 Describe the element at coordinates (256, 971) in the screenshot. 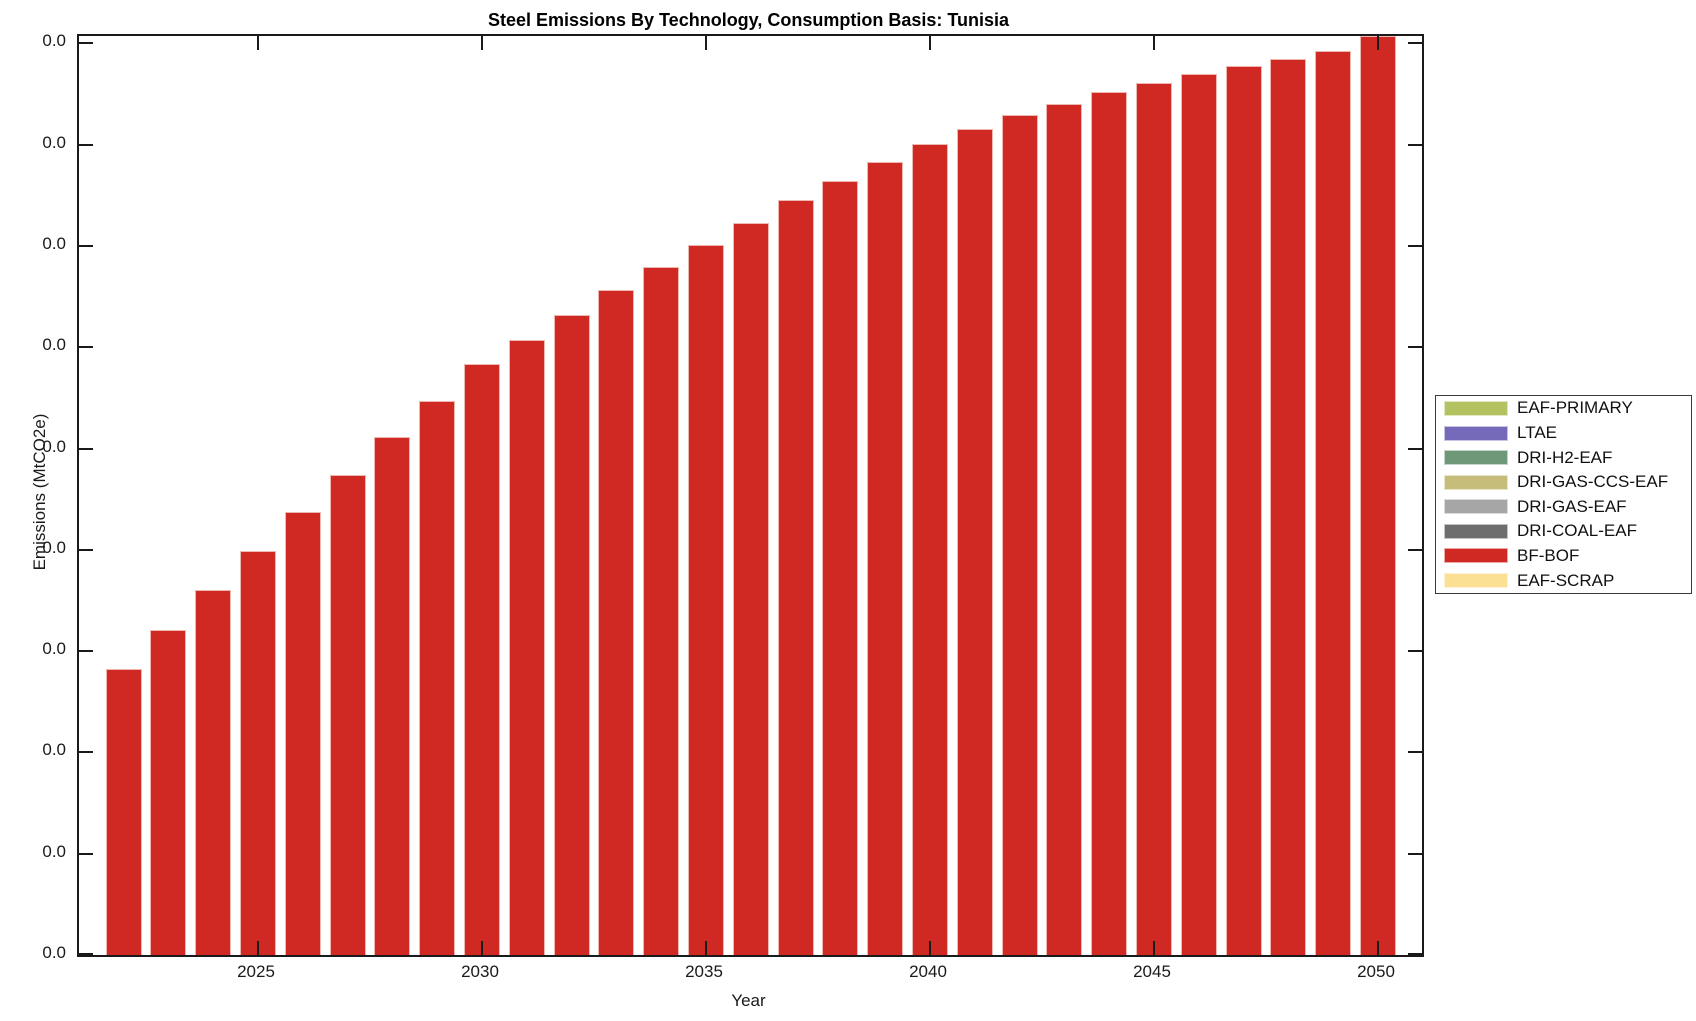

I see `x-tick-label: 2025` at that location.